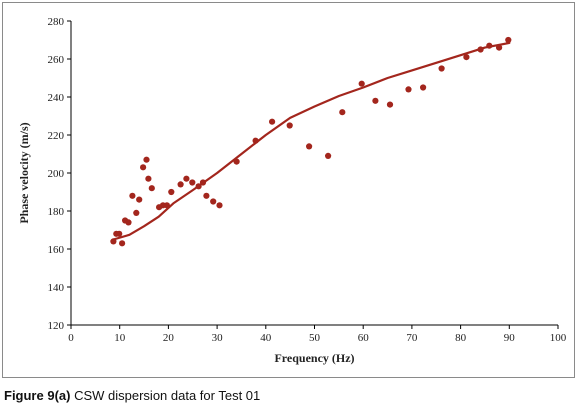 This screenshot has width=579, height=416. I want to click on x-tick-label: 90, so click(510, 338).